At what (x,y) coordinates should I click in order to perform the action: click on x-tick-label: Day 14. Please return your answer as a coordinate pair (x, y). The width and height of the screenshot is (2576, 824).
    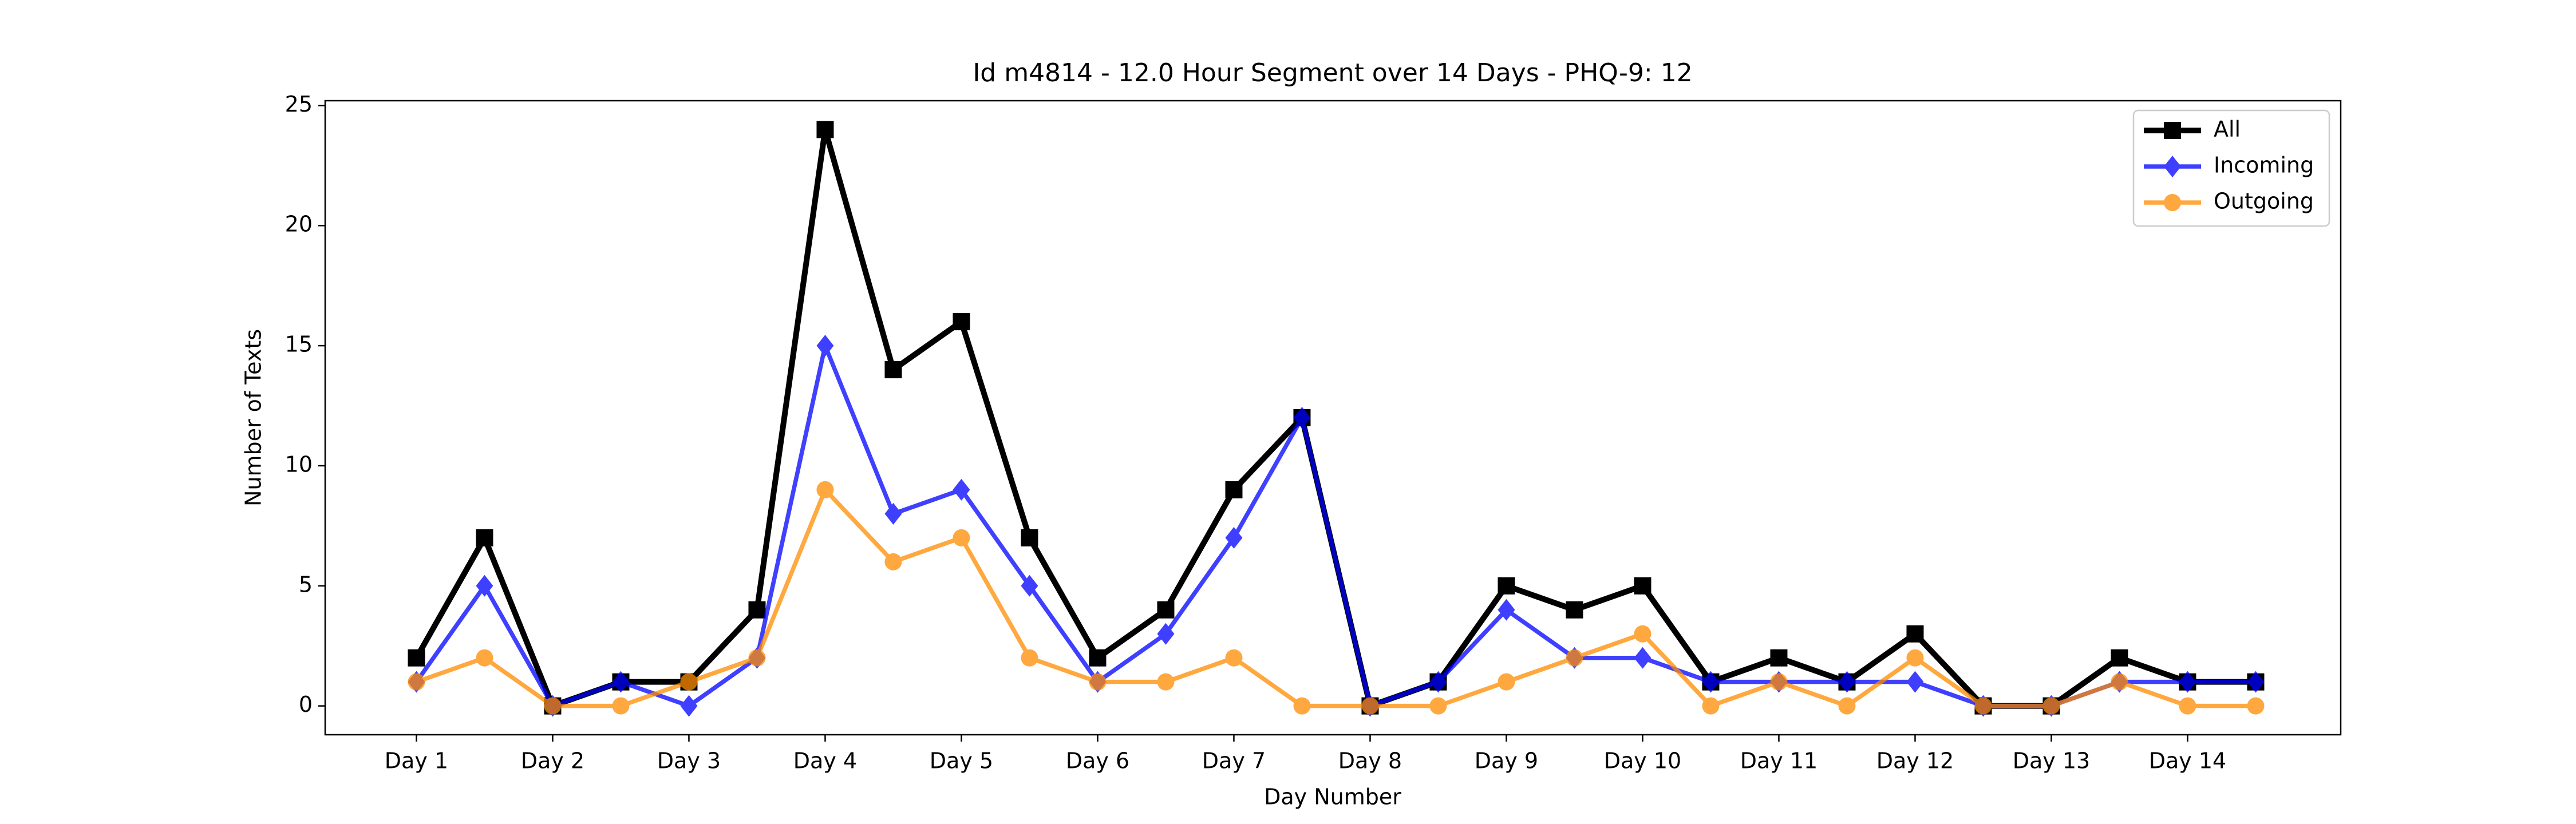
    Looking at the image, I should click on (2187, 761).